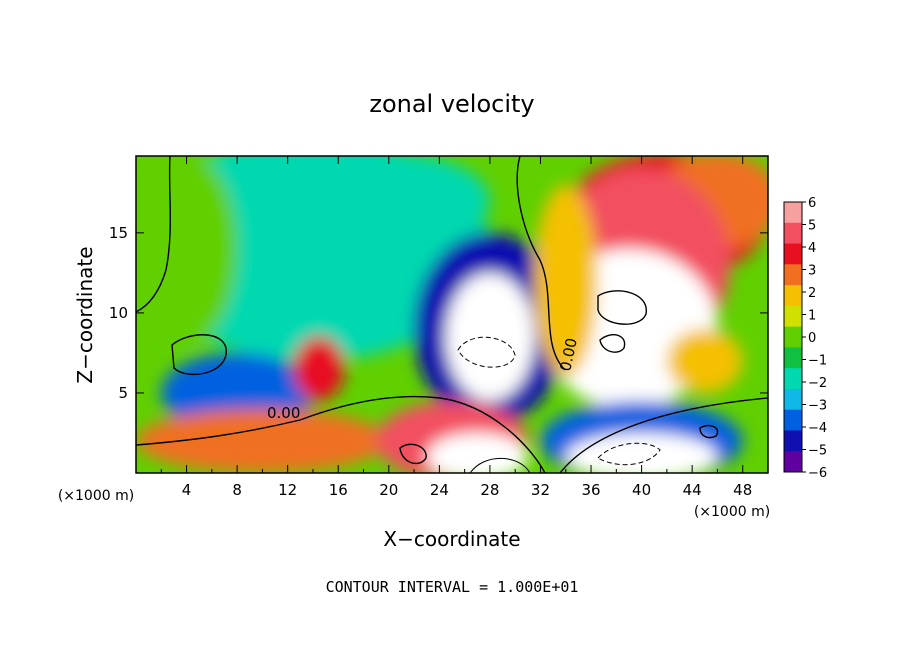 Image resolution: width=904 pixels, height=654 pixels. I want to click on x-tick-label: 4, so click(187, 490).